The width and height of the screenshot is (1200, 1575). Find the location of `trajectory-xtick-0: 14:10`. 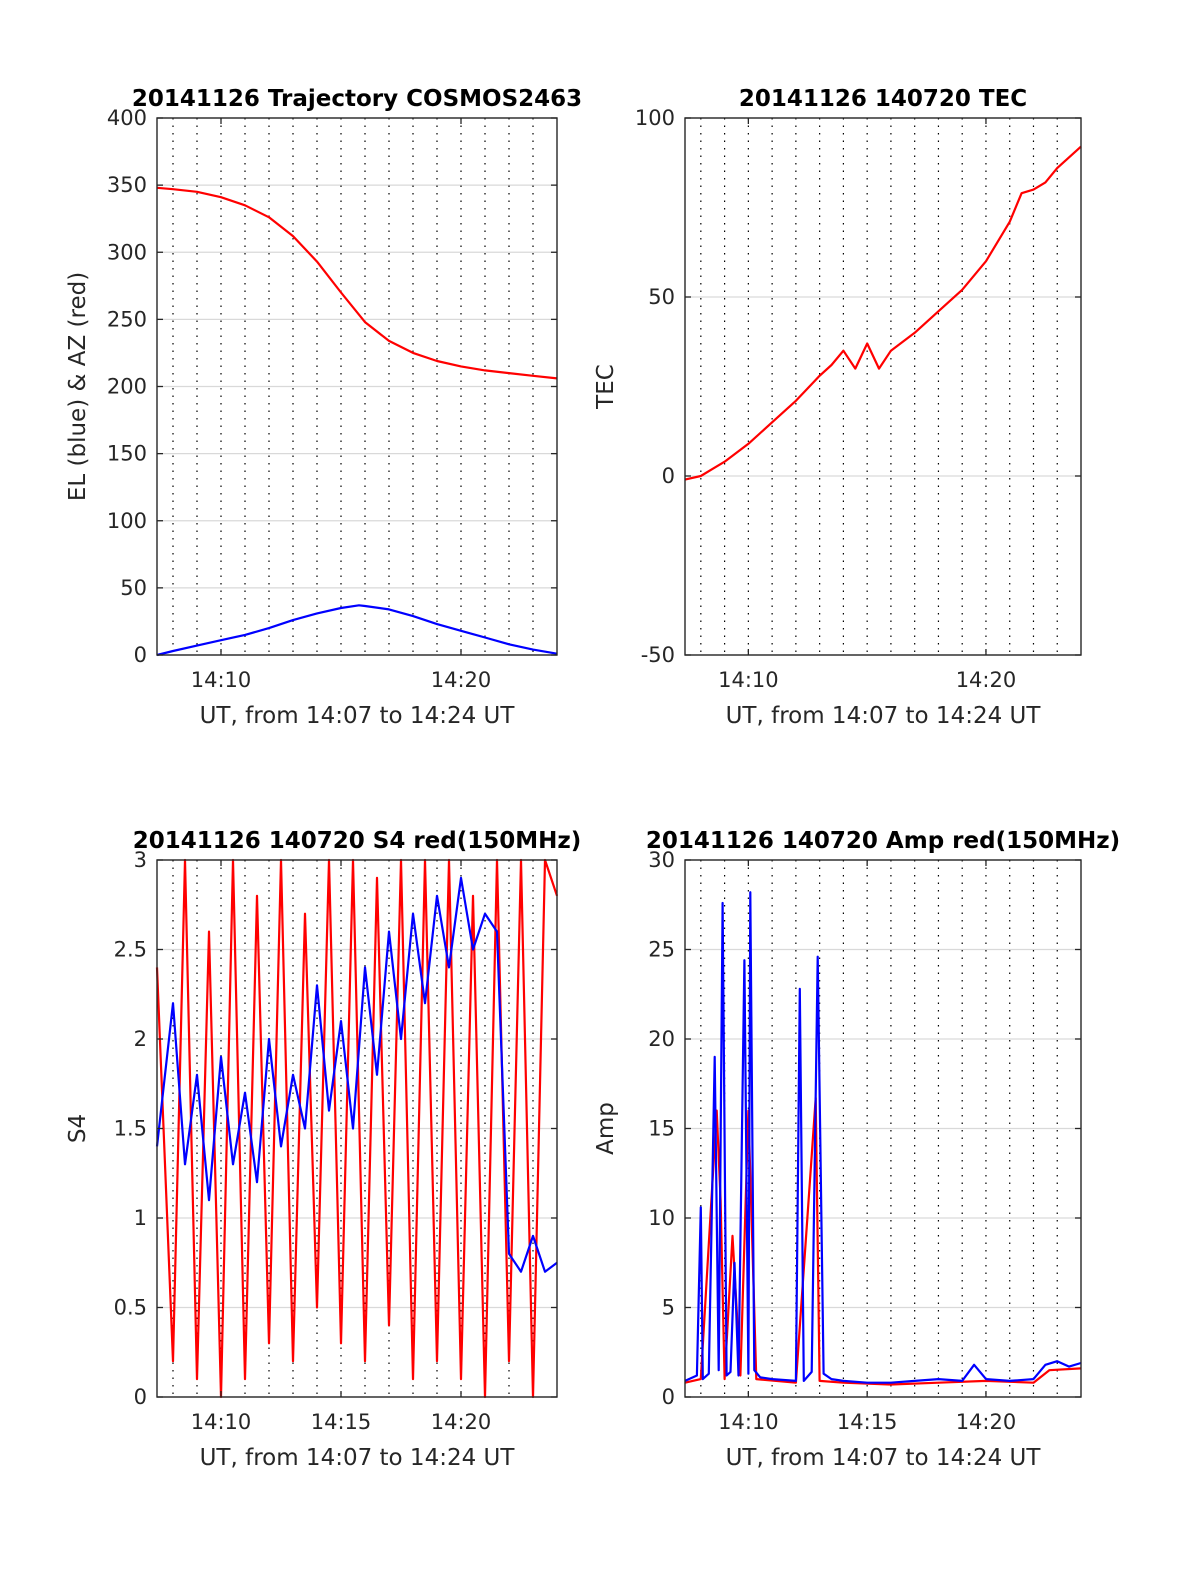

trajectory-xtick-0: 14:10 is located at coordinates (221, 680).